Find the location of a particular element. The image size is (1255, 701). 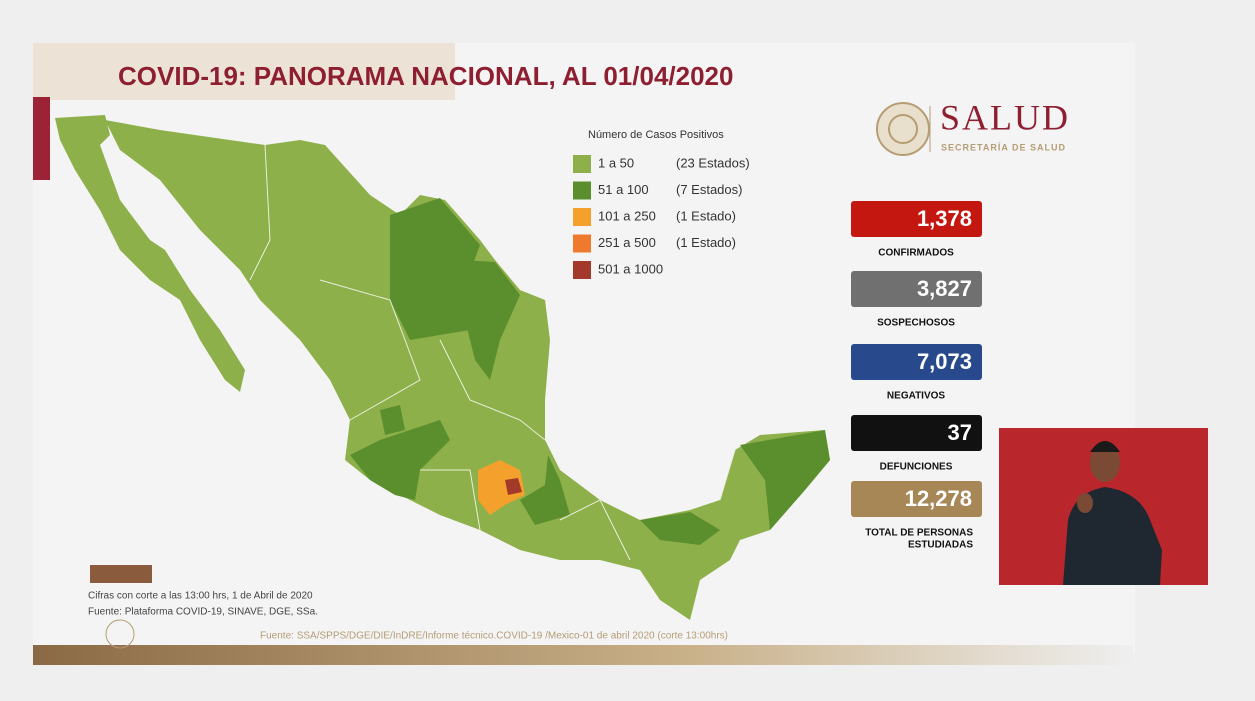

legend-title: Número de Casos Positivos is located at coordinates (656, 135).